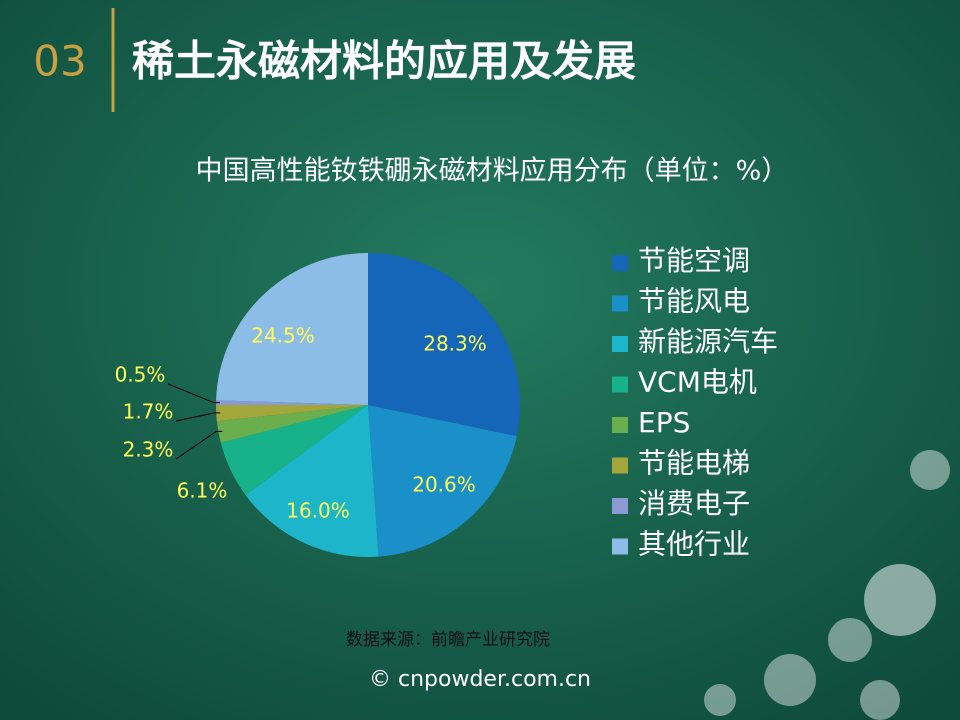  Describe the element at coordinates (694, 463) in the screenshot. I see `legend-label: 节能电梯` at that location.